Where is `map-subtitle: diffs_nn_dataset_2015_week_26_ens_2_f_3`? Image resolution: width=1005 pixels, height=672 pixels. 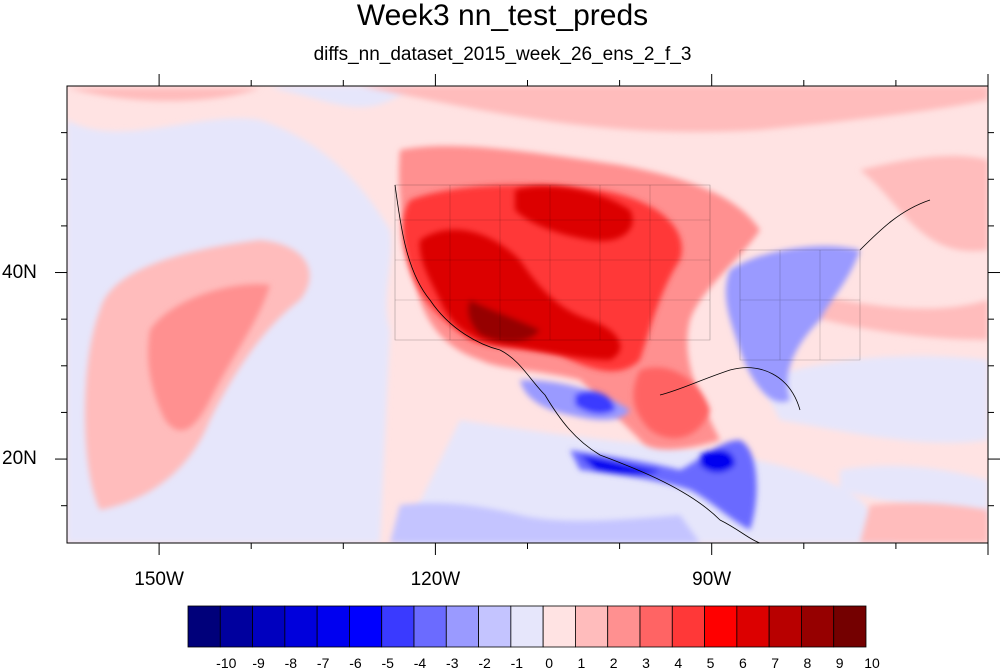
map-subtitle: diffs_nn_dataset_2015_week_26_ens_2_f_3 is located at coordinates (502, 54).